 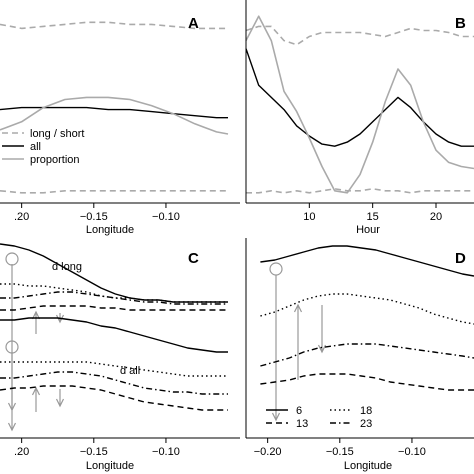 I want to click on legend-label-18: 18, so click(x=366, y=411).